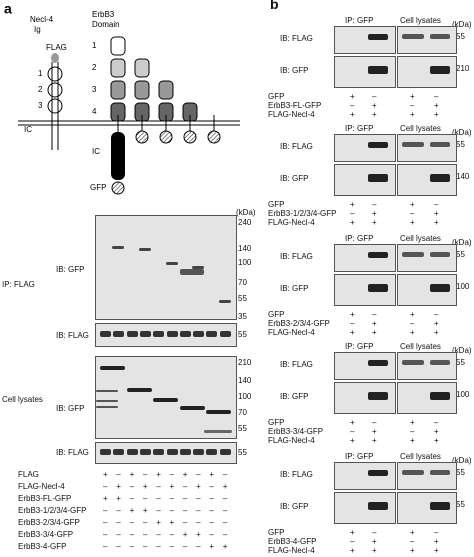 The height and width of the screenshot is (557, 474). I want to click on marker: 70, so click(242, 282).